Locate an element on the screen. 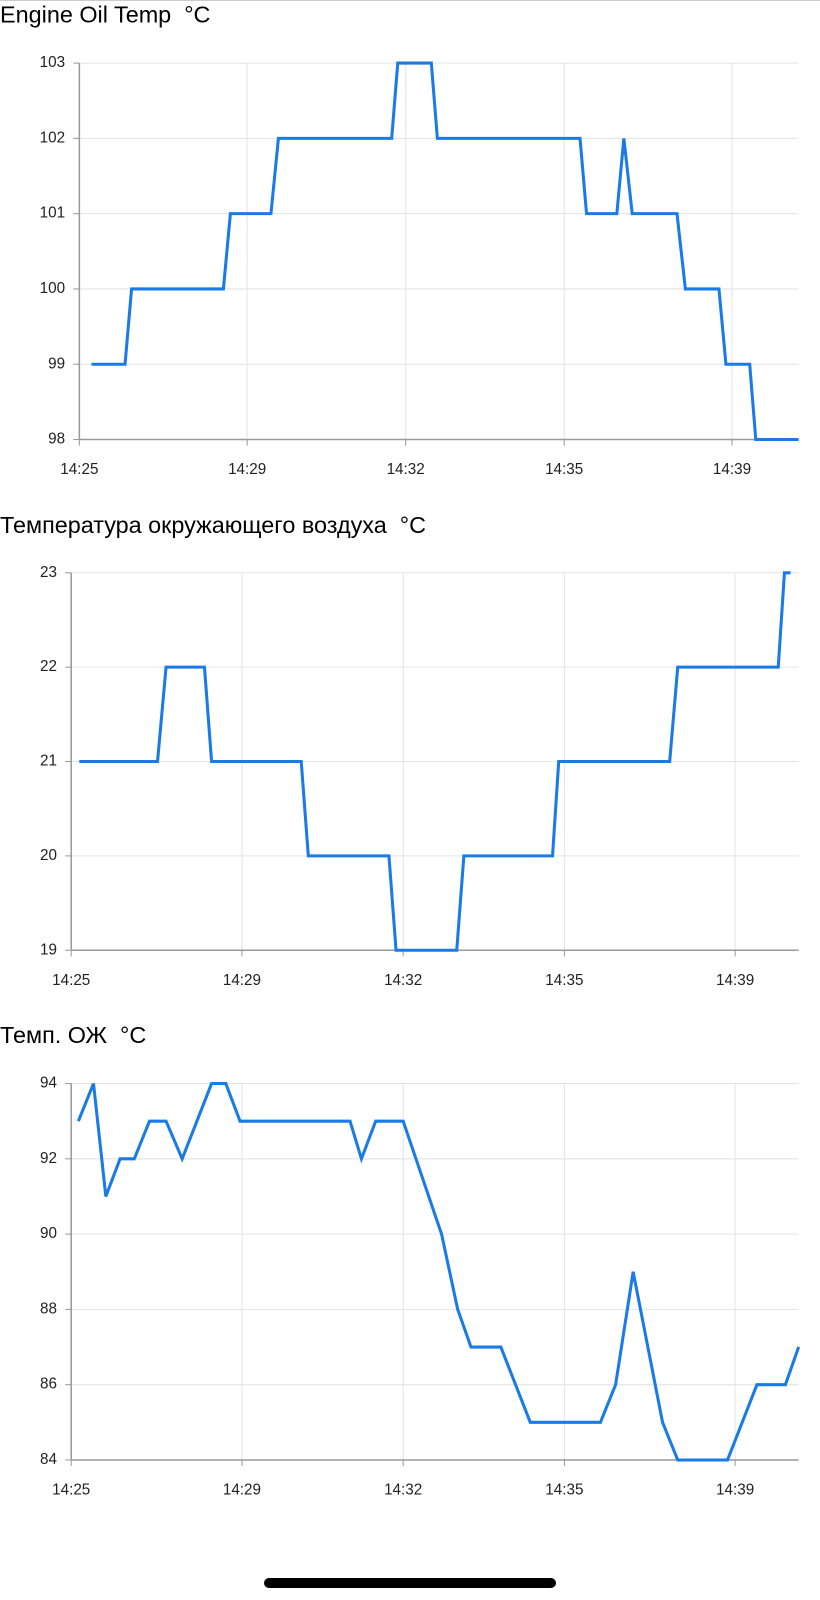  y-tick-label: 100 is located at coordinates (52, 288).